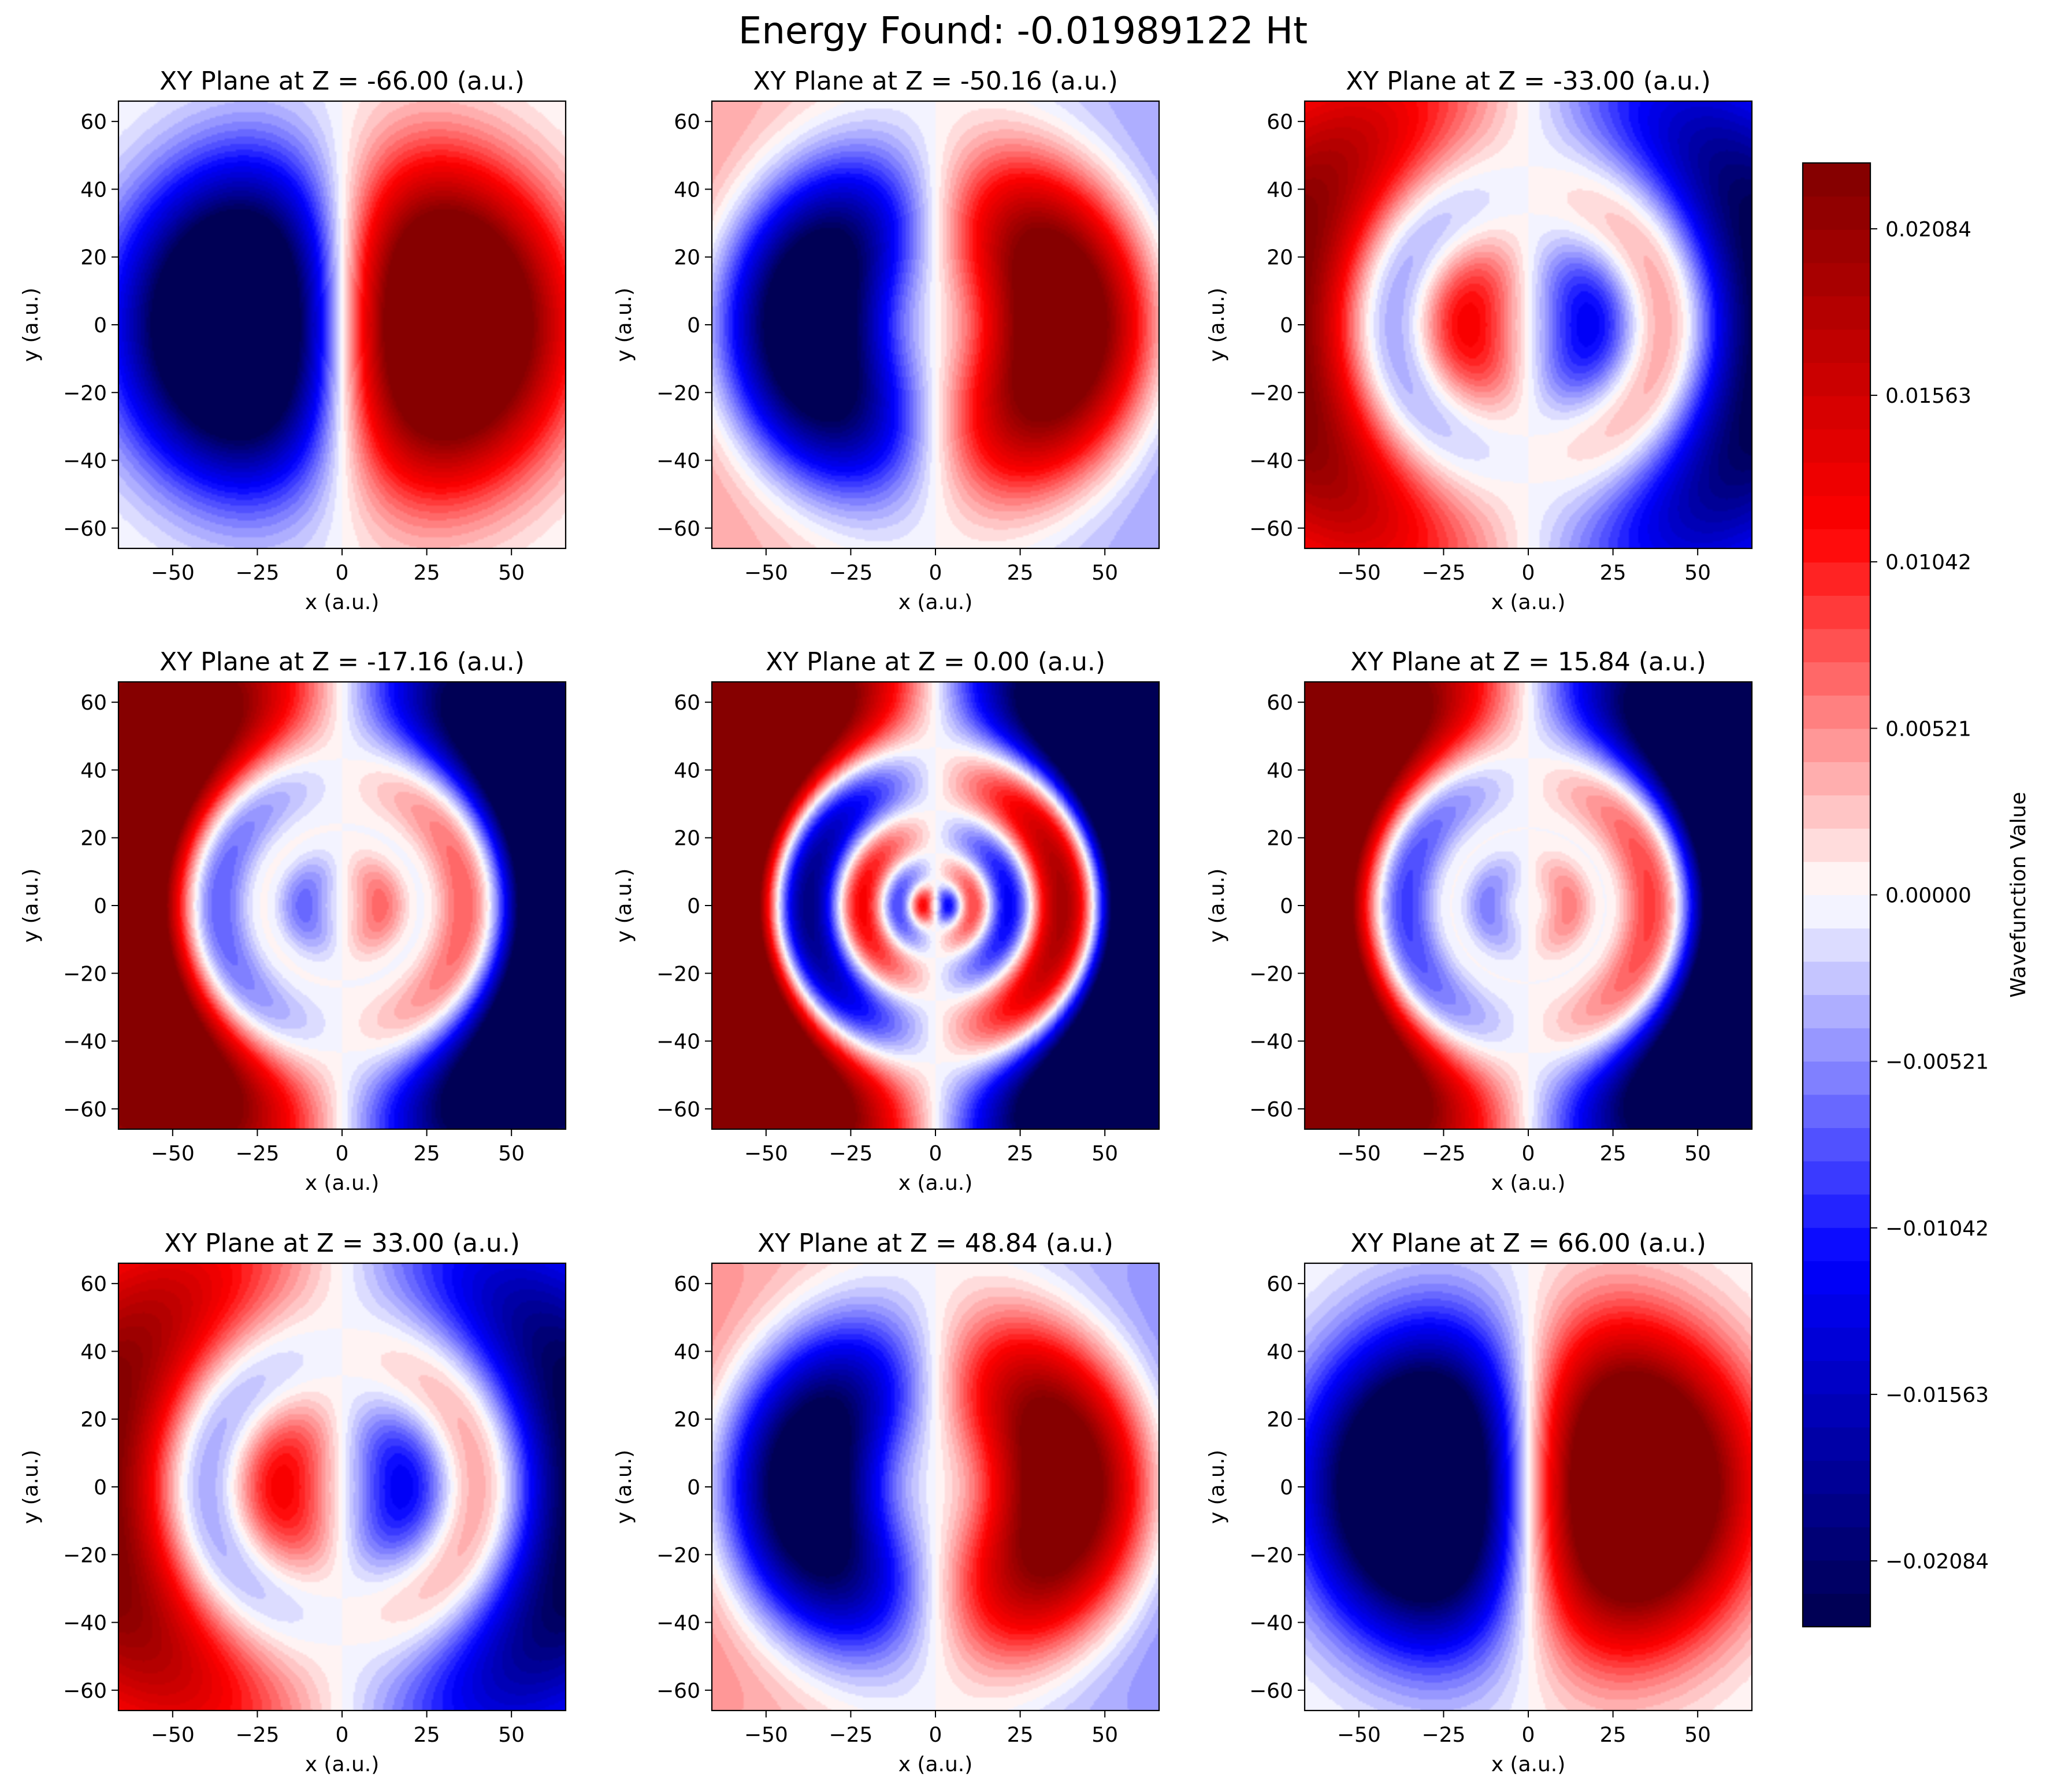  What do you see at coordinates (342, 81) in the screenshot?
I see `subplot-title: XY Plane at Z = -66.00 (a.u.)` at bounding box center [342, 81].